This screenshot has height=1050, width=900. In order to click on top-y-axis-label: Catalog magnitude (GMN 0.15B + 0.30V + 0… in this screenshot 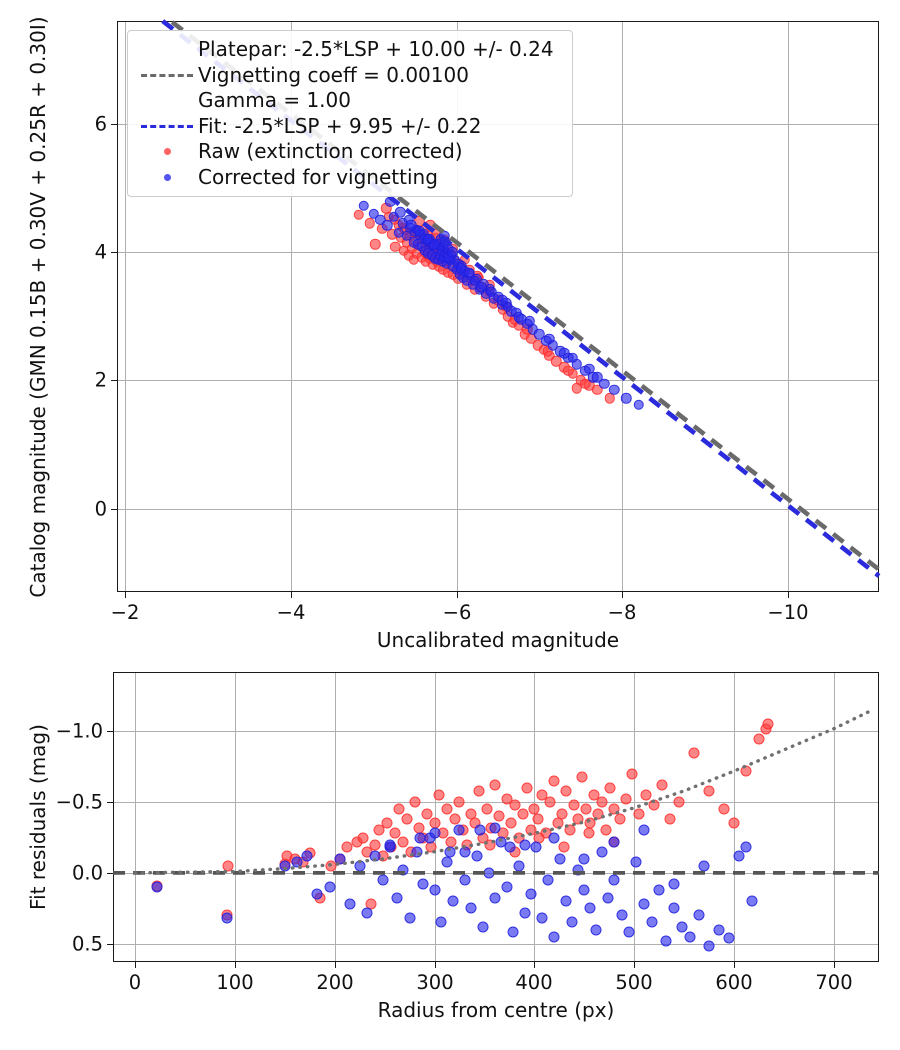, I will do `click(38, 306)`.